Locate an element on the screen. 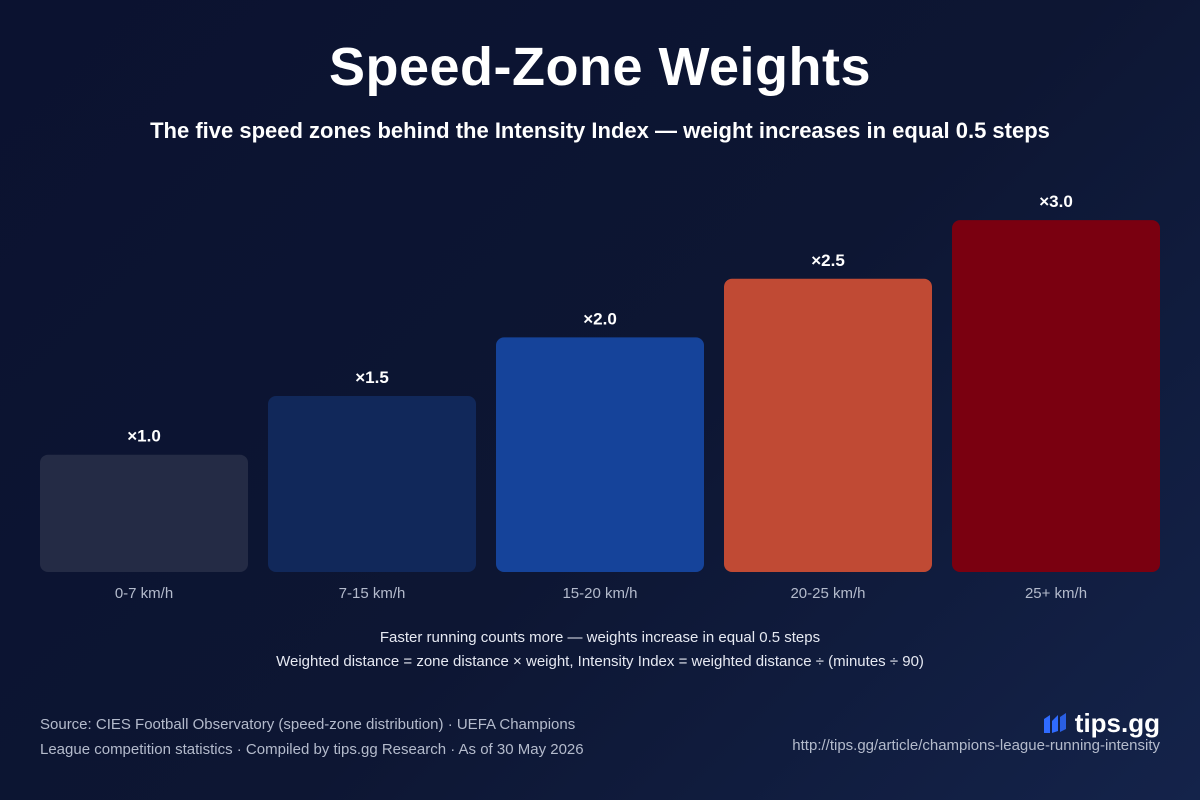 The height and width of the screenshot is (800, 1200). bar-value-label: ×2.0 is located at coordinates (600, 318).